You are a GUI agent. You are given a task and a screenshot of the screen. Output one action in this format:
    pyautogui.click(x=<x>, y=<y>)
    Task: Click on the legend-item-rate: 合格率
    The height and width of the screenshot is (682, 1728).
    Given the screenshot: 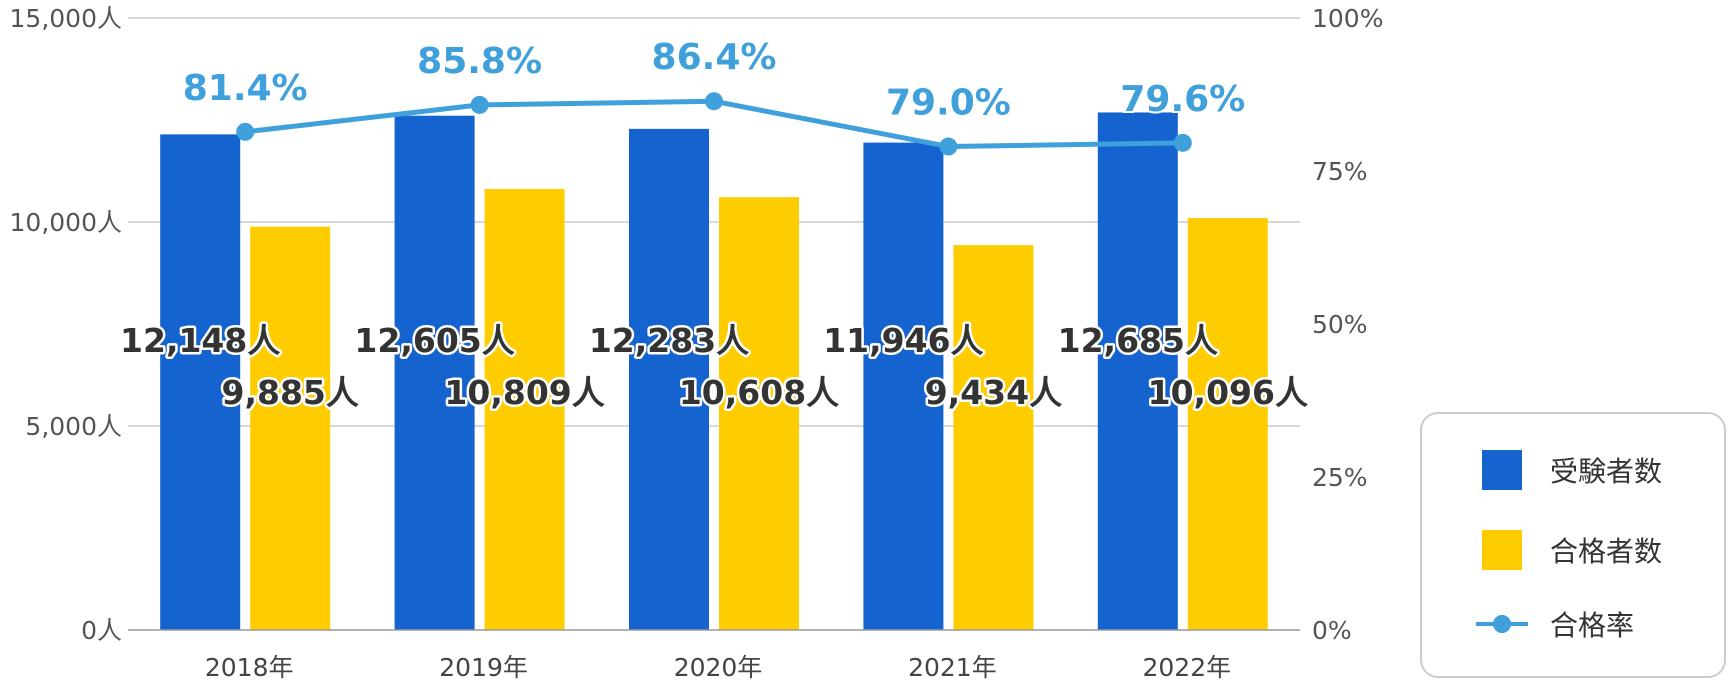 What is the action you would take?
    pyautogui.click(x=1555, y=624)
    